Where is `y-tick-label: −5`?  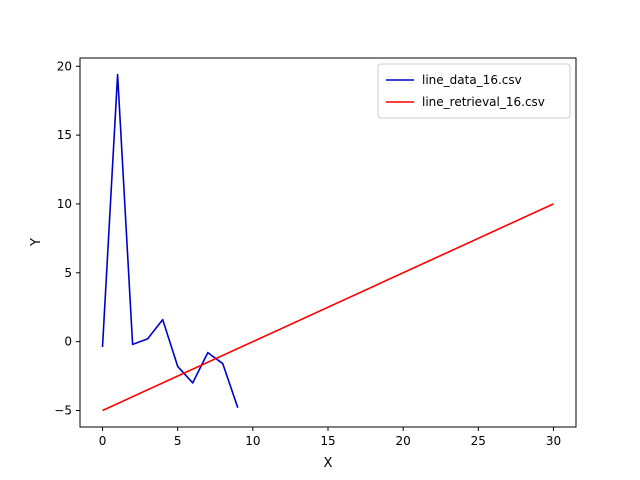
y-tick-label: −5 is located at coordinates (63, 410).